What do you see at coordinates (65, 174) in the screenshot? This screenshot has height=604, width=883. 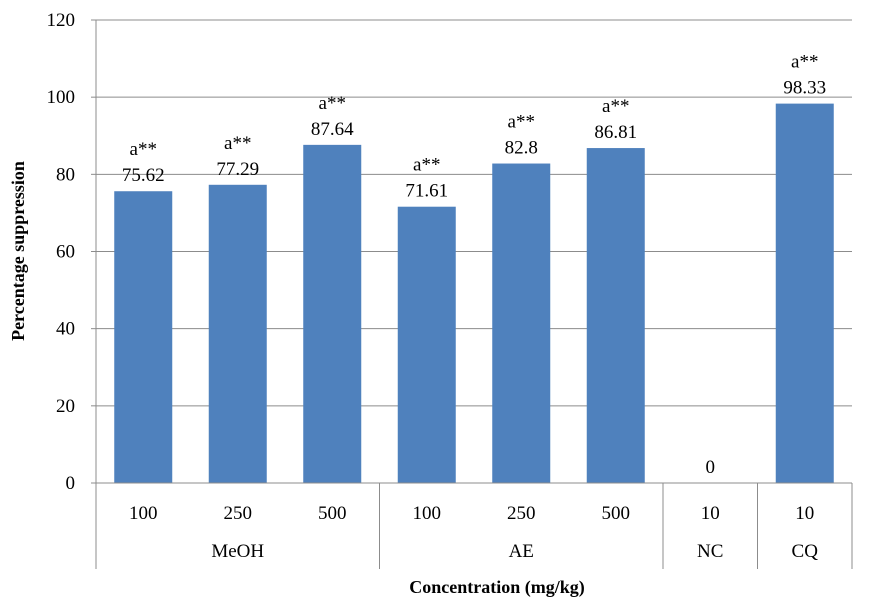 I see `y-tick-label: 80` at bounding box center [65, 174].